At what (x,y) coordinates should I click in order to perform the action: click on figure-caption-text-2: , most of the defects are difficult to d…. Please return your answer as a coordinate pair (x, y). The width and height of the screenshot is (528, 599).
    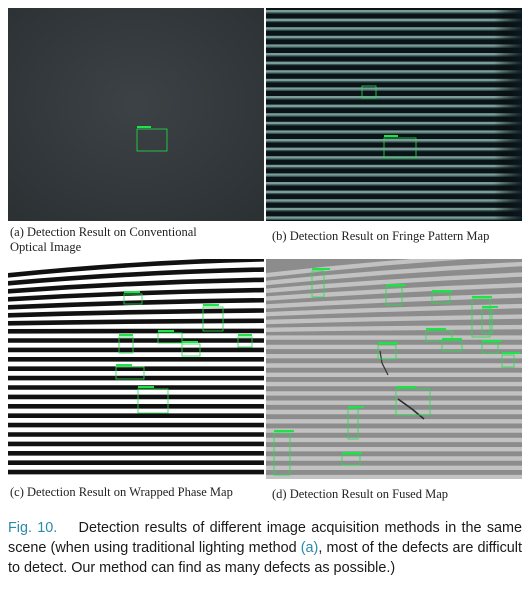
    Looking at the image, I should click on (265, 558).